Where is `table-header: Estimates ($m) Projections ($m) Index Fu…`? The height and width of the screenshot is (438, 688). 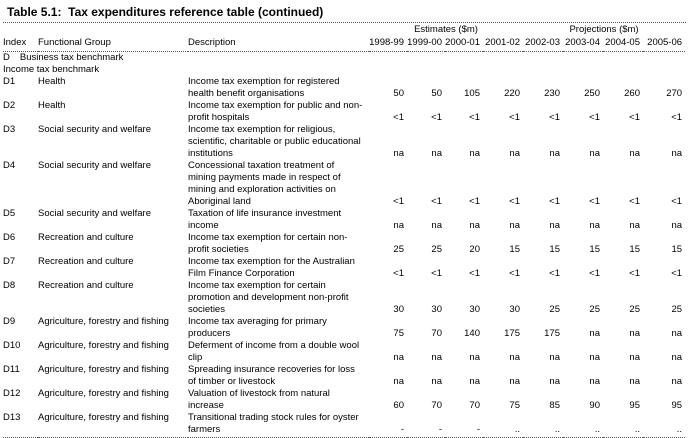
table-header: Estimates ($m) Projections ($m) Index Fu… is located at coordinates (344, 37).